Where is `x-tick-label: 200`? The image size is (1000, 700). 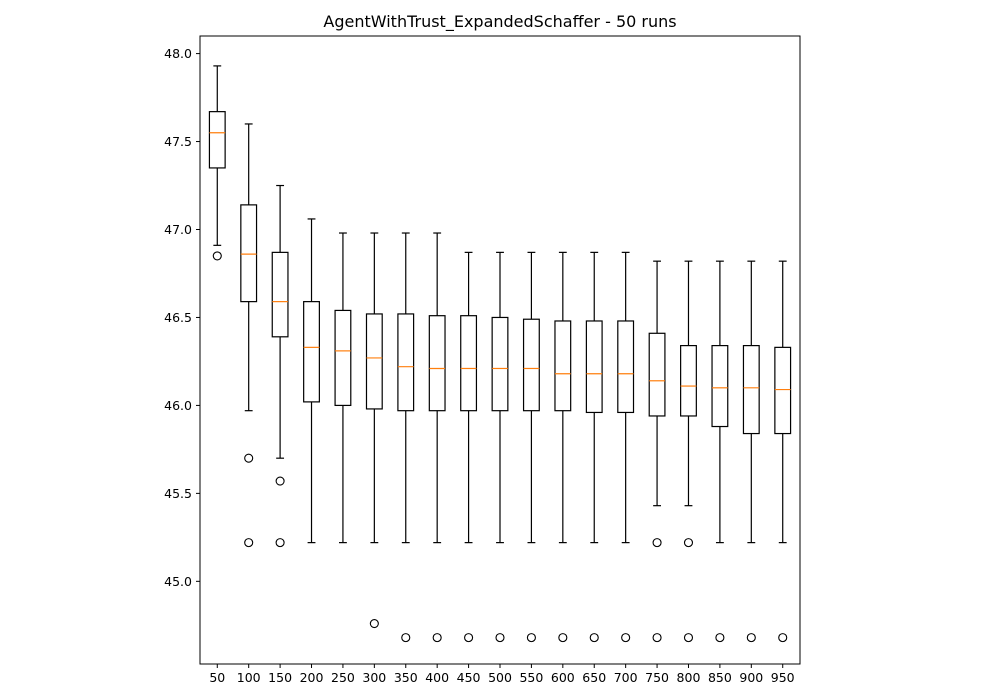 x-tick-label: 200 is located at coordinates (312, 677).